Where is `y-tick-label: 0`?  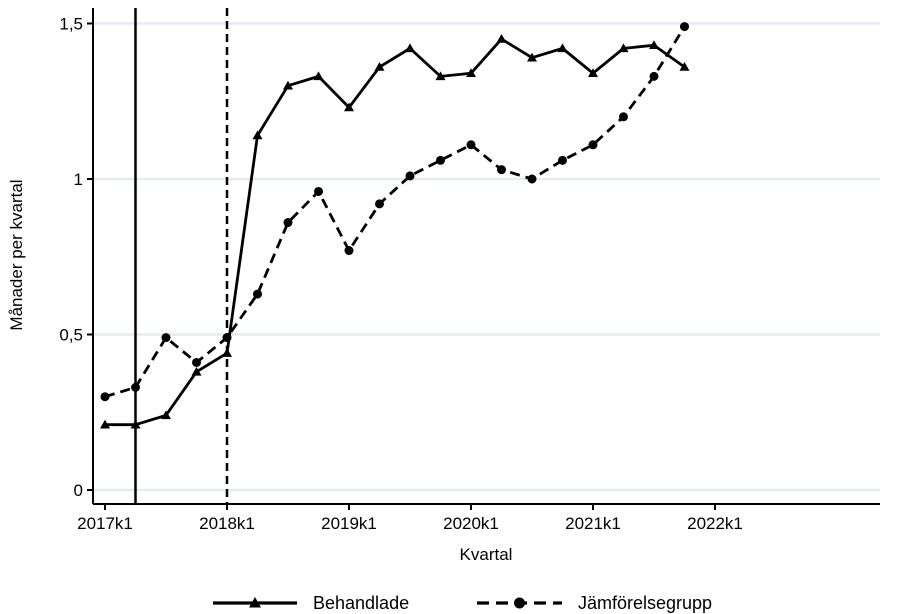
y-tick-label: 0 is located at coordinates (78, 490).